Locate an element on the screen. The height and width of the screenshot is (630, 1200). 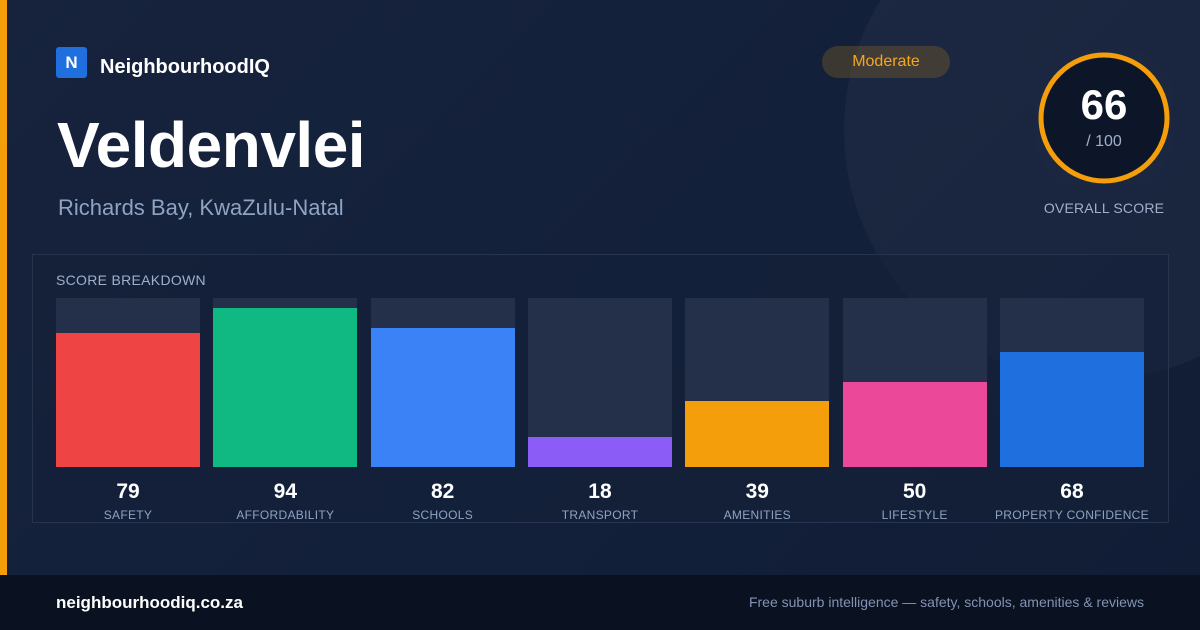
breakdown-column: 39 AMENITIES is located at coordinates (757, 410).